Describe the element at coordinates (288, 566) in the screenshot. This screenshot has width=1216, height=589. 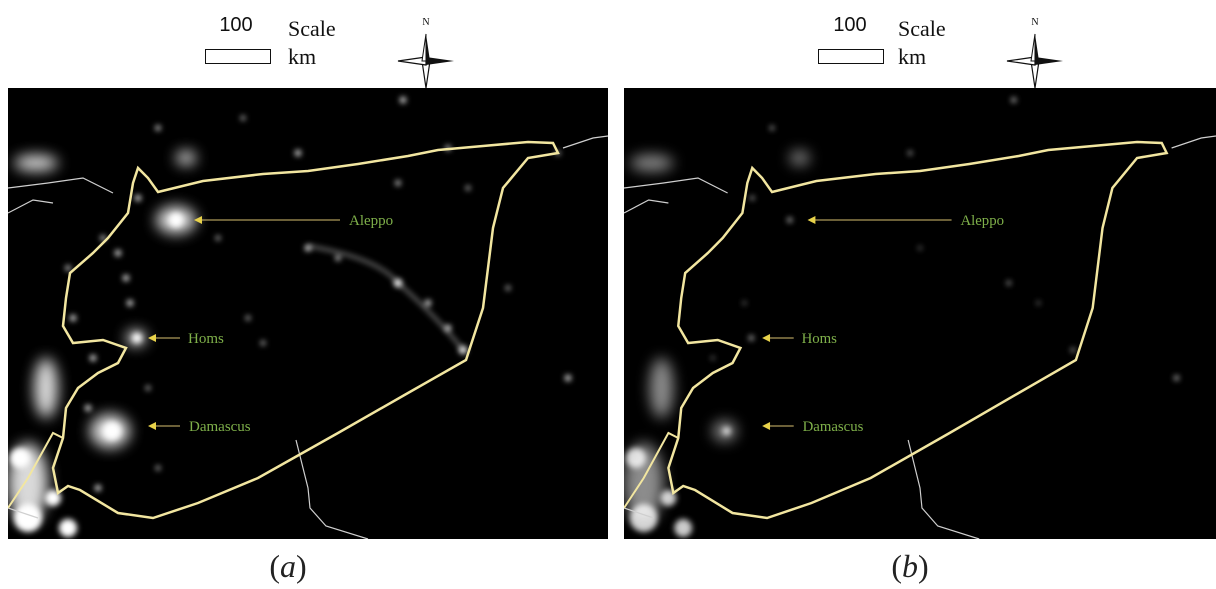
I see `caption-a: (a)` at that location.